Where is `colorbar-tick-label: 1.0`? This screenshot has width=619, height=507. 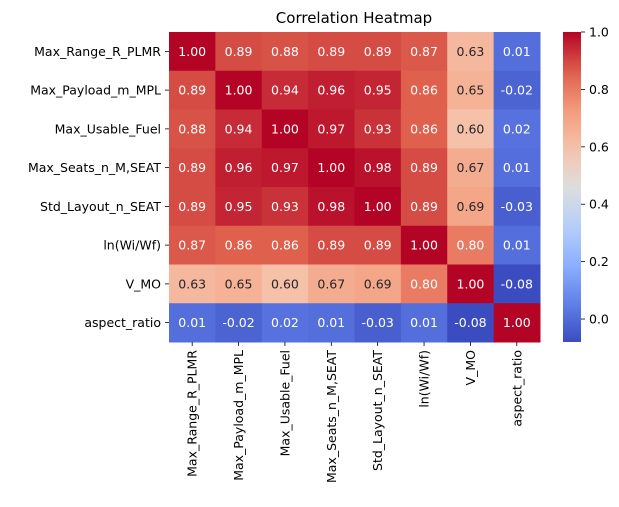 colorbar-tick-label: 1.0 is located at coordinates (599, 32).